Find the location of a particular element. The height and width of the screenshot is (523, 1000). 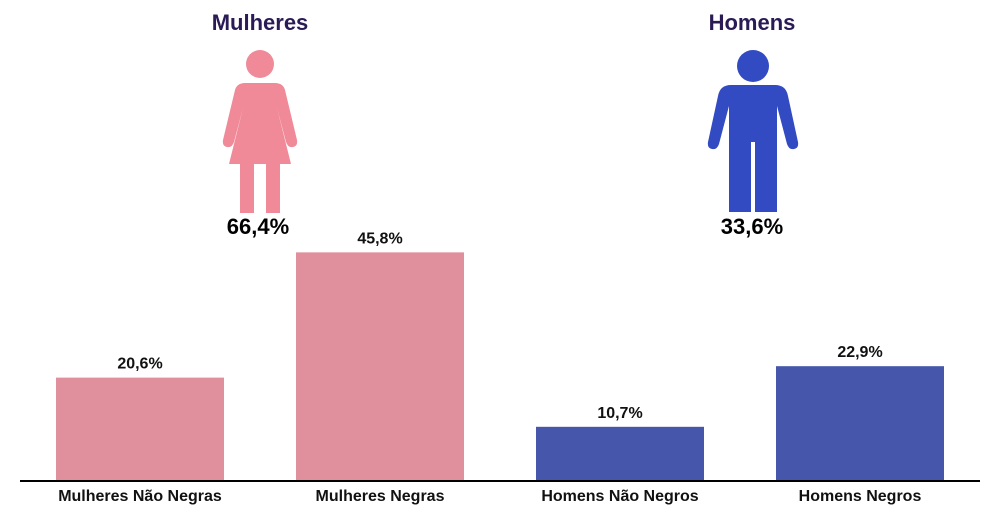

female-group-title: Mulheres is located at coordinates (260, 22).